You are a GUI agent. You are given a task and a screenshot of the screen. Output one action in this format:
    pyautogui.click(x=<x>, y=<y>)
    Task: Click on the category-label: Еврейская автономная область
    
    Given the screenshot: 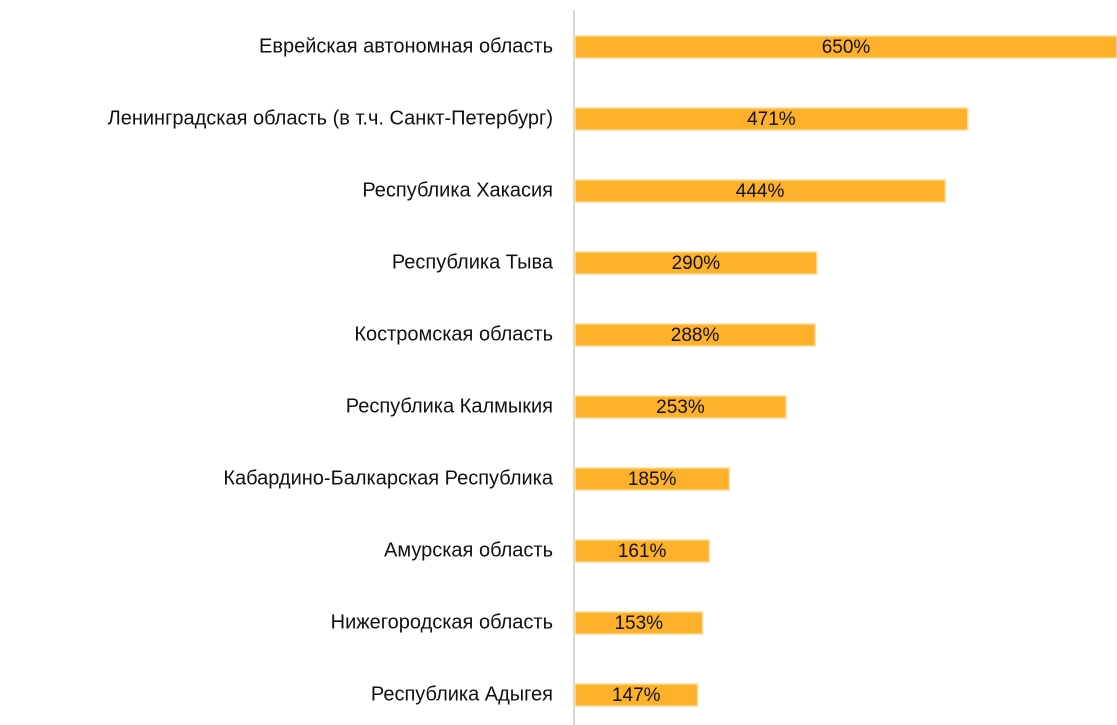 What is the action you would take?
    pyautogui.click(x=406, y=46)
    